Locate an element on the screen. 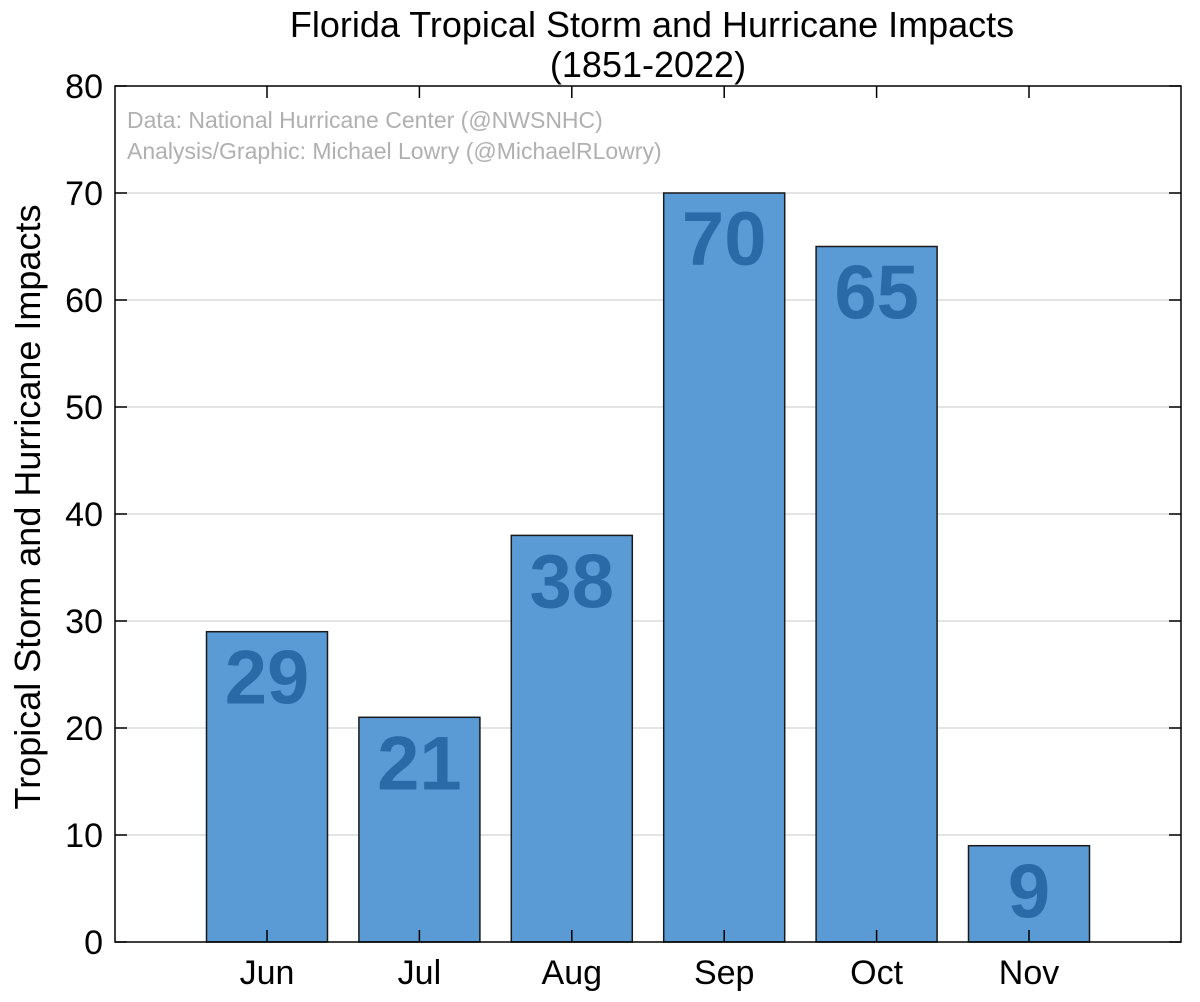 The height and width of the screenshot is (1002, 1200). y-axis-label: Tropical Storm and Hurricane Impacts is located at coordinates (27, 507).